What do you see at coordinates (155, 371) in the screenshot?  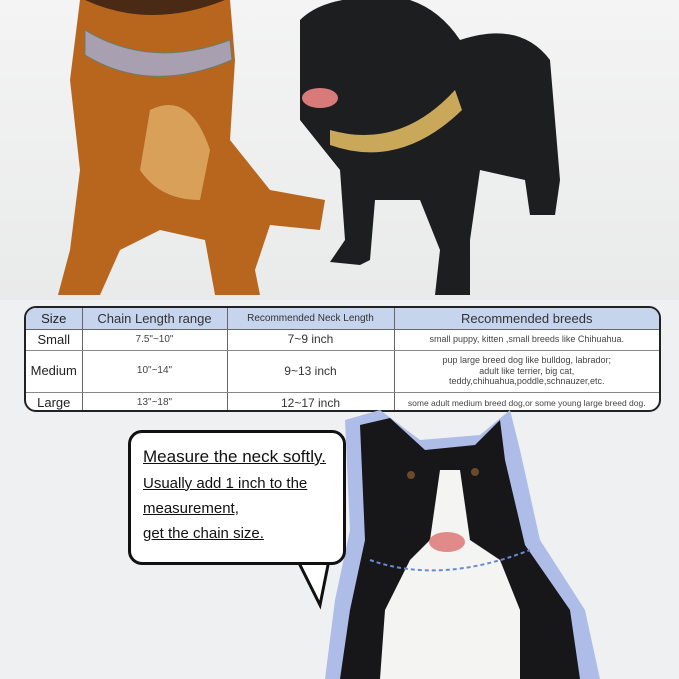 I see `cell-chain: 10"~14"` at bounding box center [155, 371].